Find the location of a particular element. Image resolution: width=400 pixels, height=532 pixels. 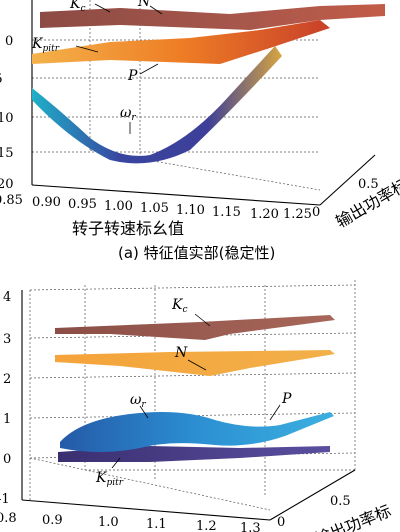

chart-a-caption: (a) 特征值实部(稳定性) is located at coordinates (196, 253).